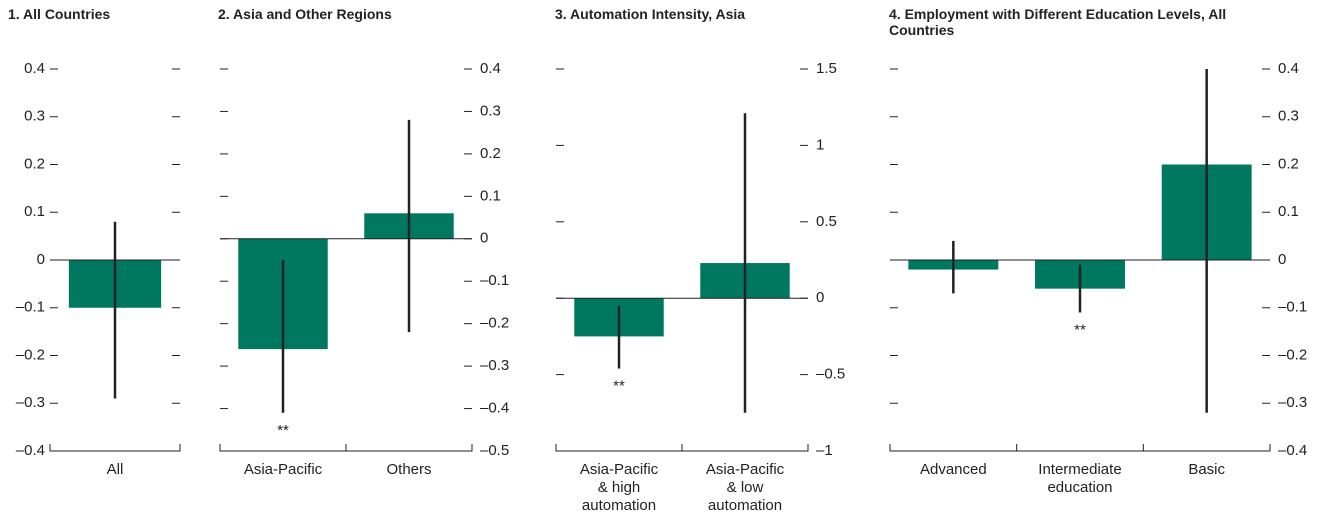 The width and height of the screenshot is (1333, 531). Describe the element at coordinates (826, 68) in the screenshot. I see `y-tick-label: 1.5` at that location.